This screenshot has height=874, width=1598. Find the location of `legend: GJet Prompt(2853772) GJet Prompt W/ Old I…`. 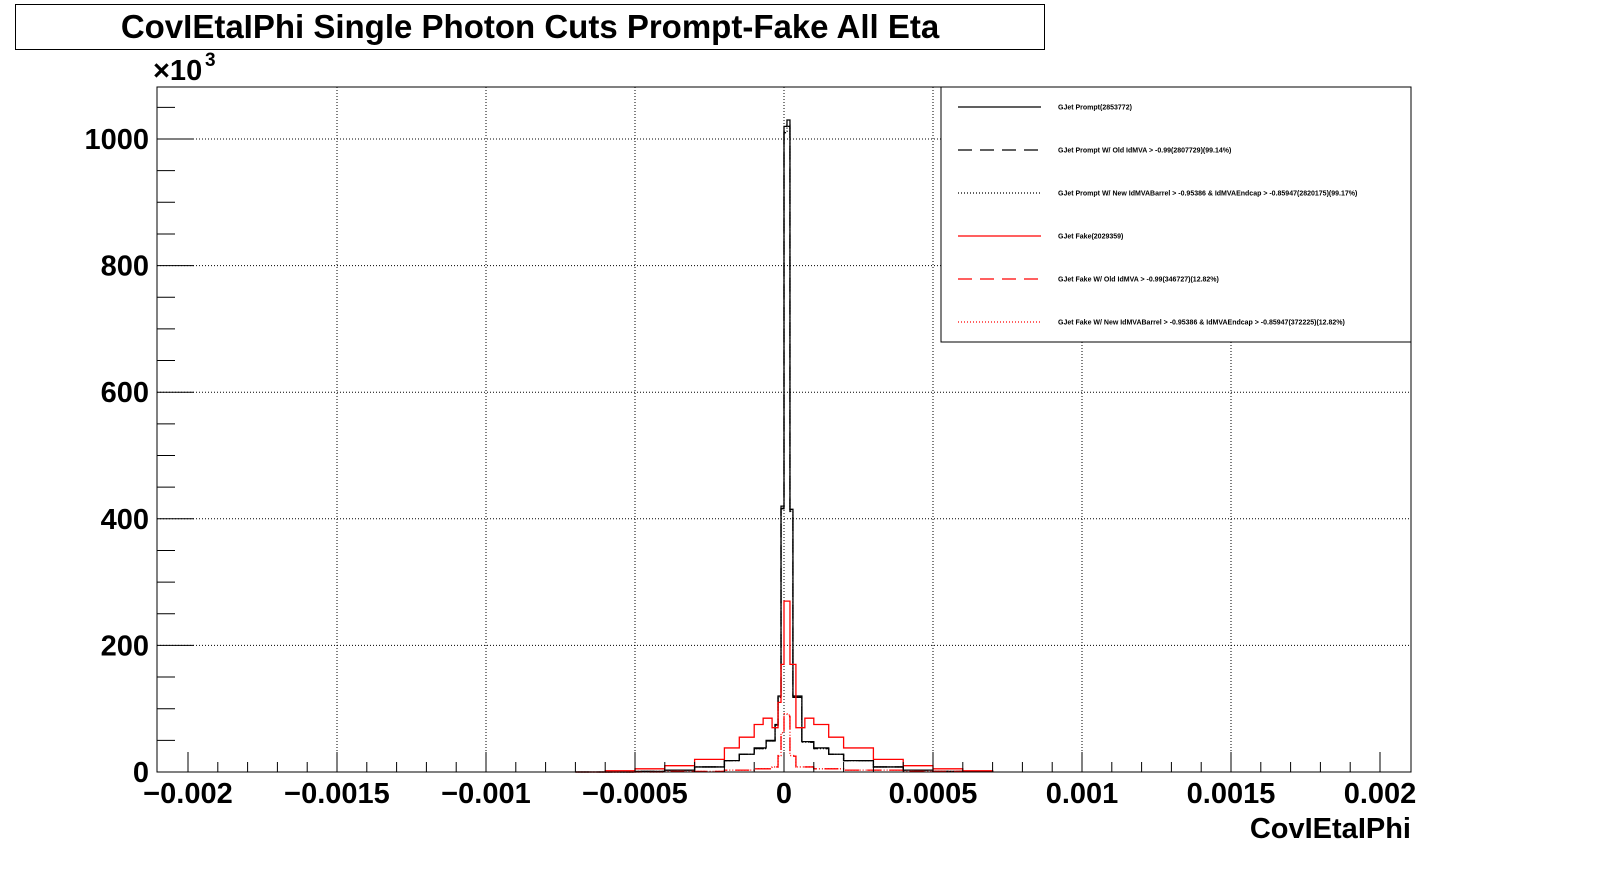

legend: GJet Prompt(2853772) GJet Prompt W/ Old I… is located at coordinates (1176, 214).